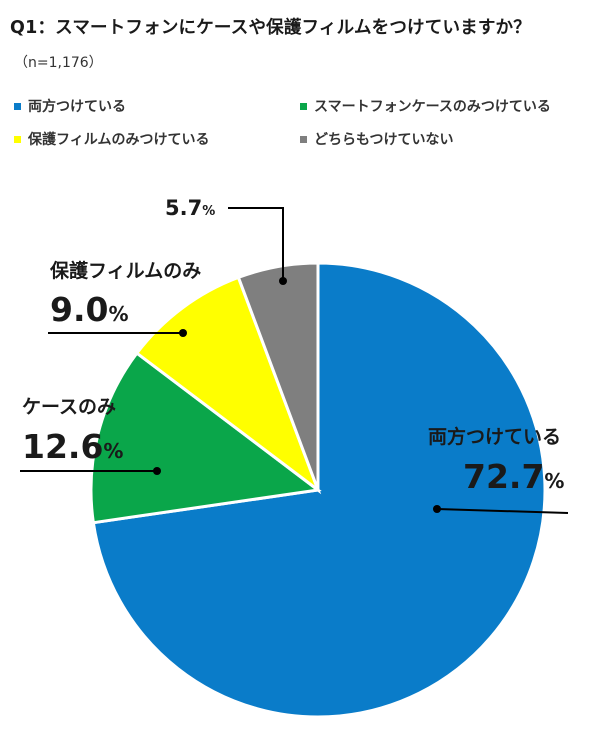 Image resolution: width=600 pixels, height=742 pixels. I want to click on legend-swatch-both, so click(17, 106).